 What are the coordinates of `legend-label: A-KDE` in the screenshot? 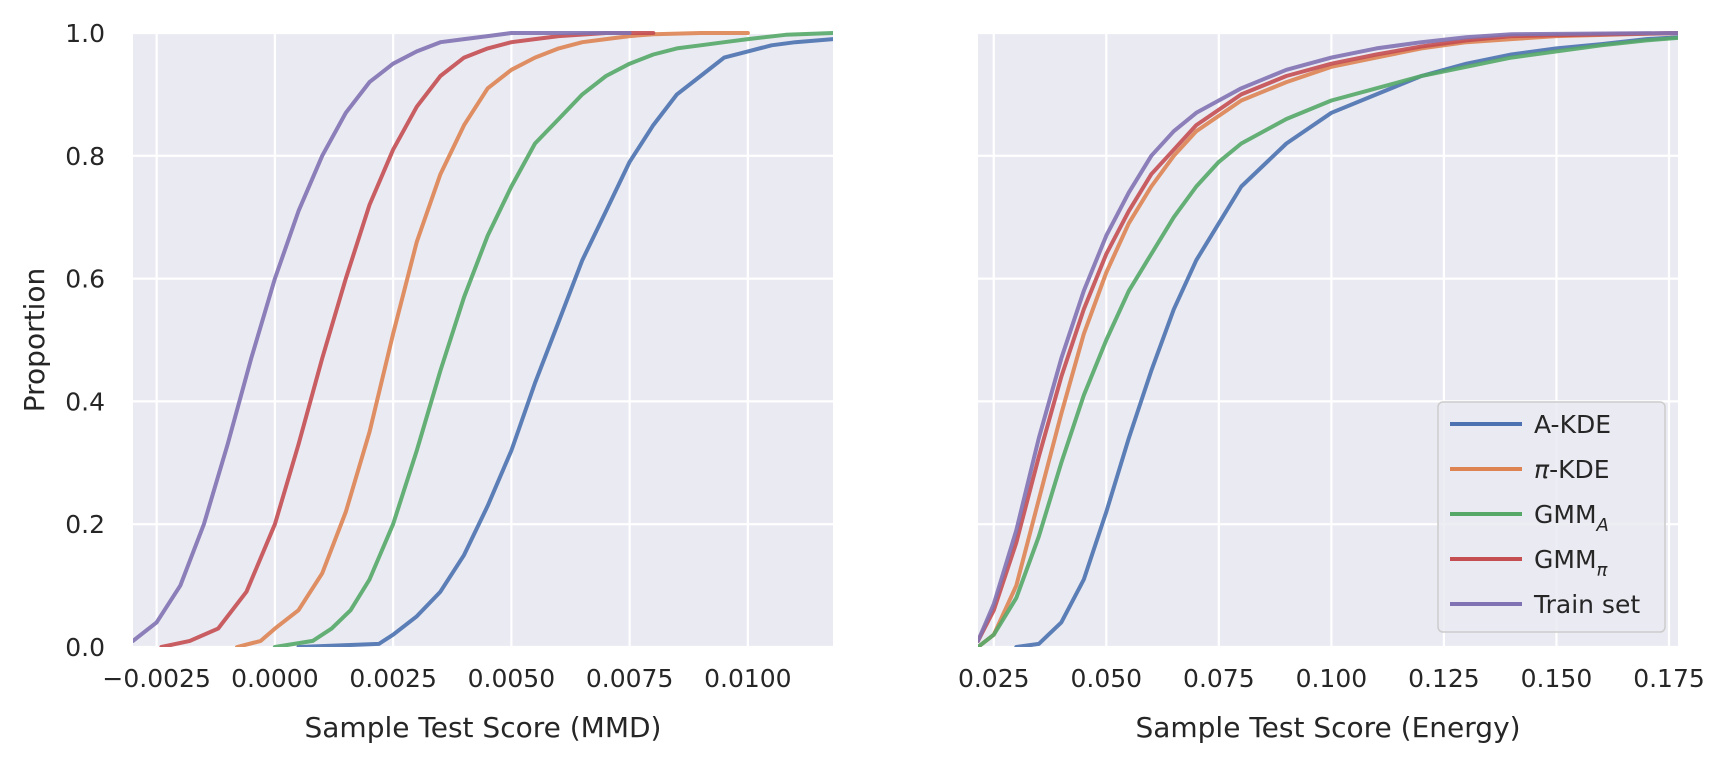 It's located at (1572, 424).